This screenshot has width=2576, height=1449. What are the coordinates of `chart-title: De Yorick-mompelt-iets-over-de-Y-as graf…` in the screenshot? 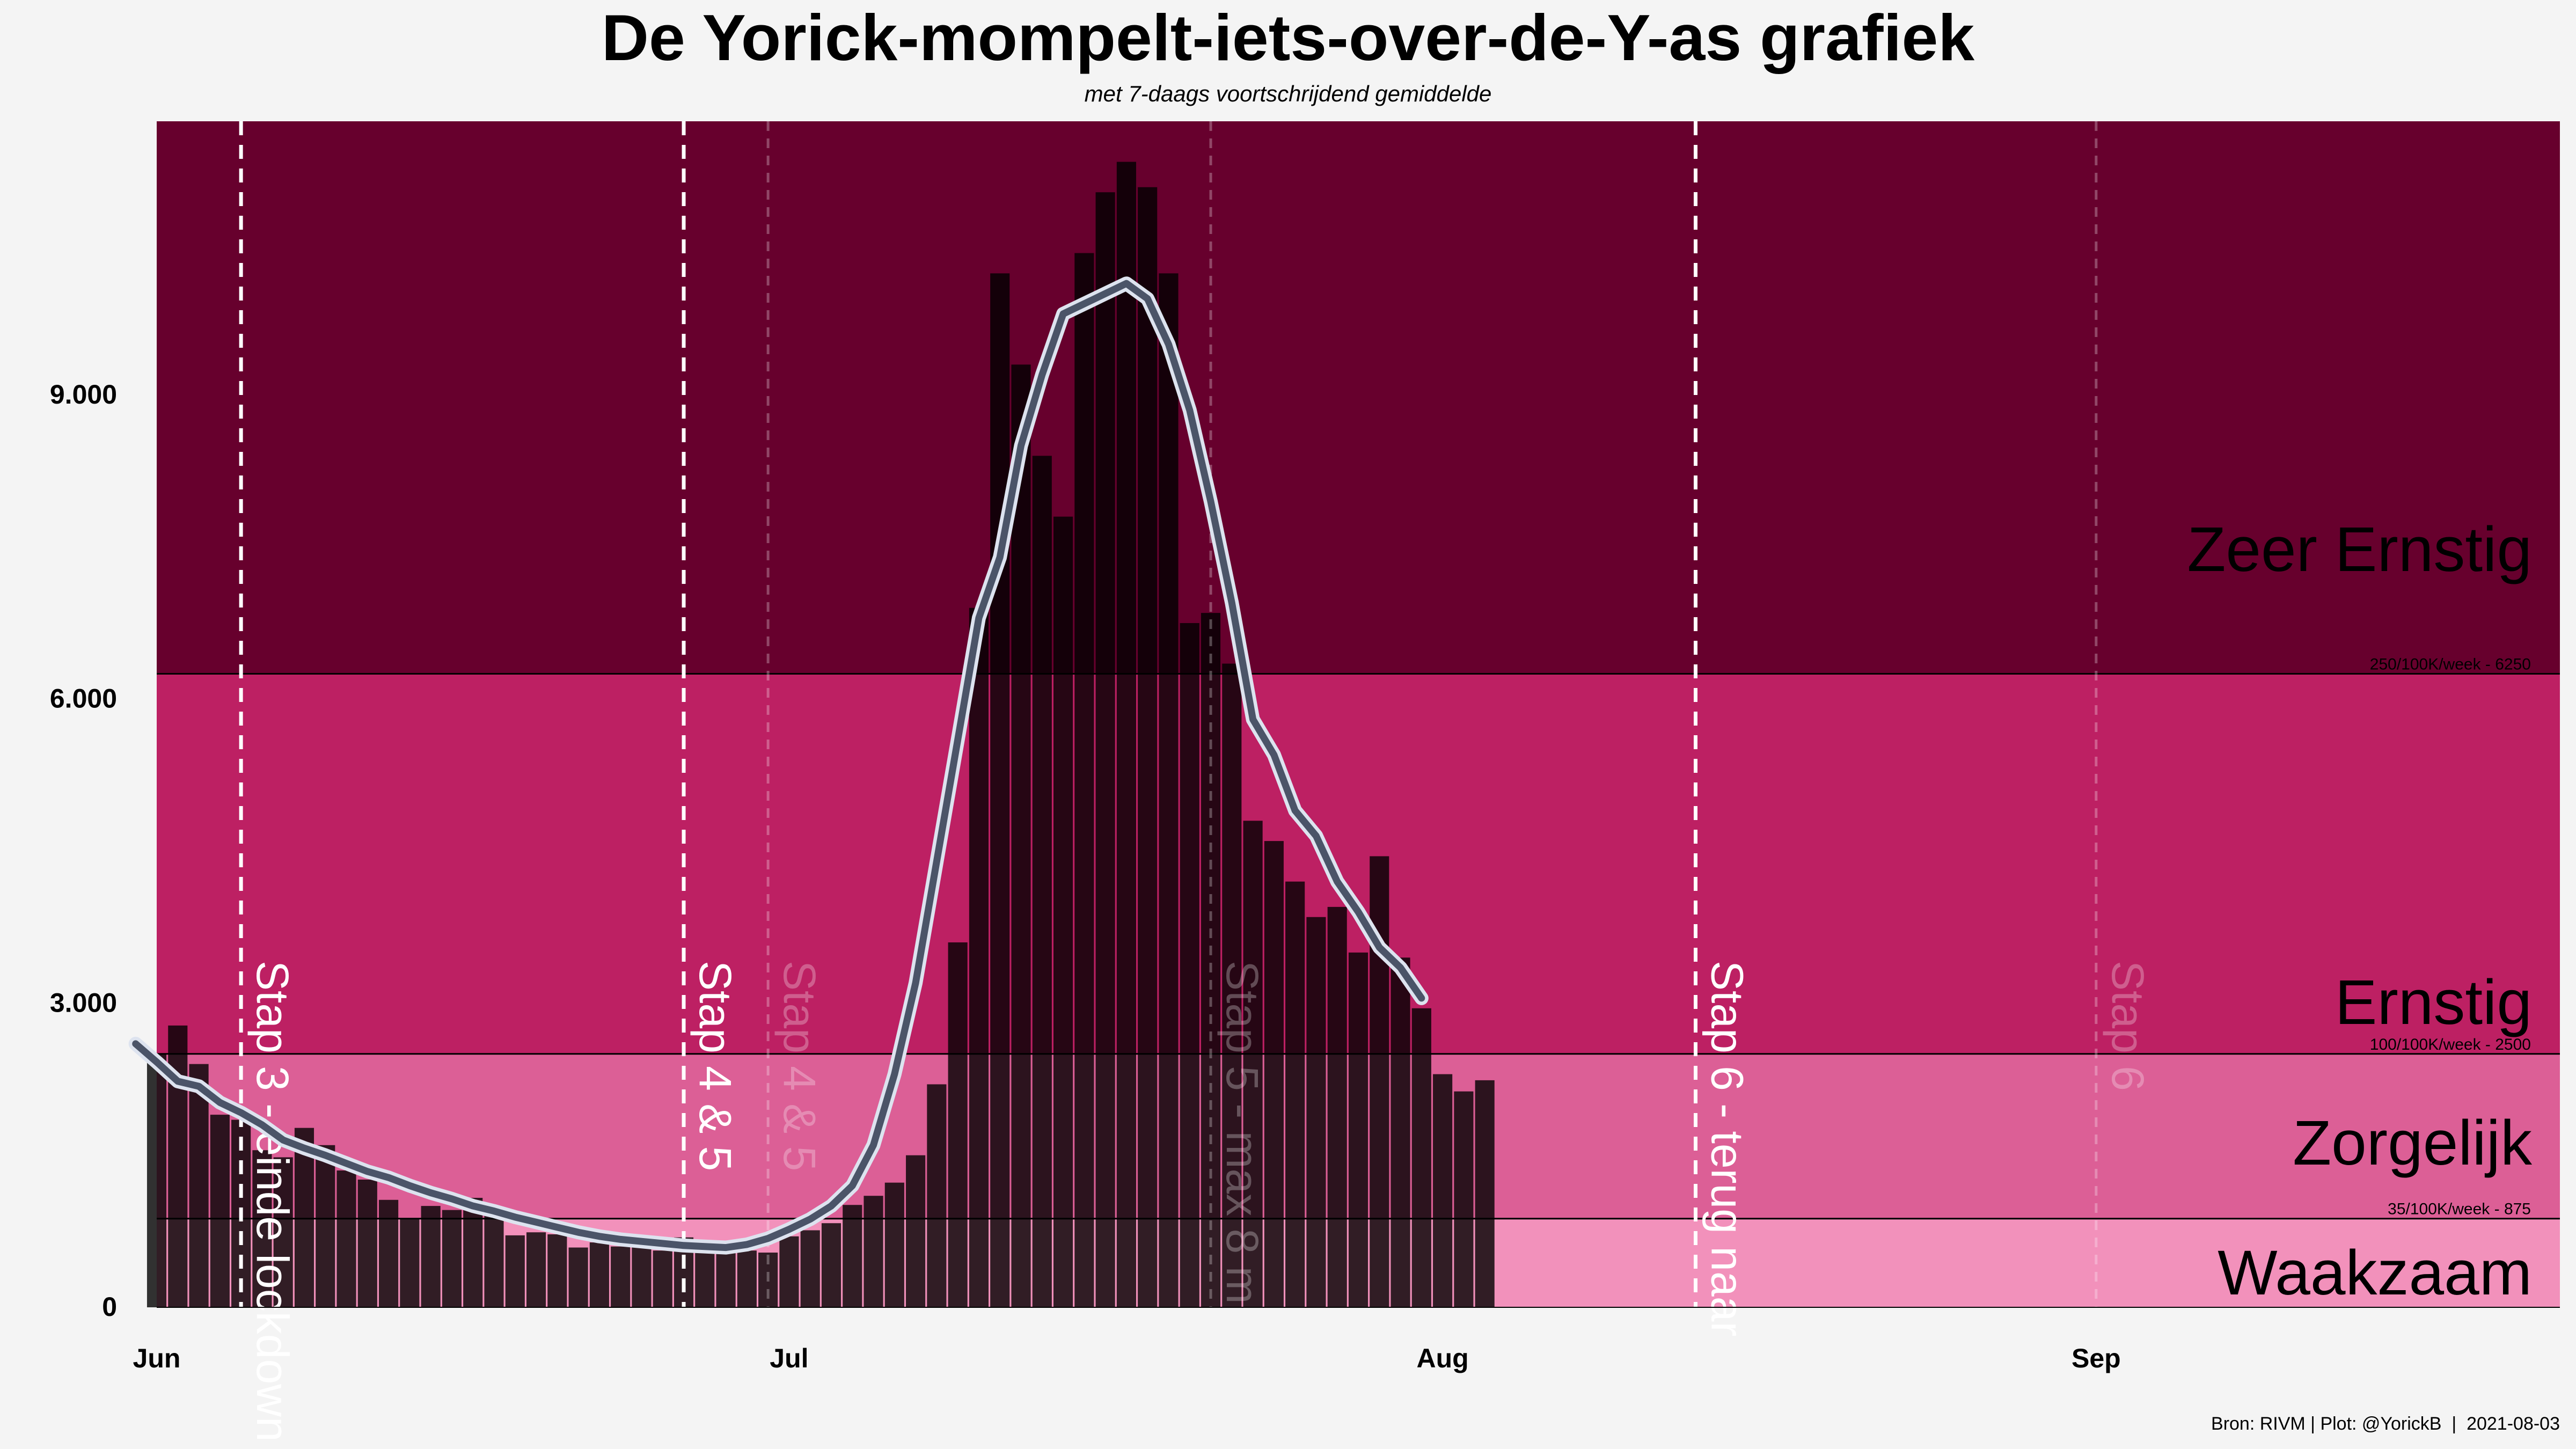 It's located at (1288, 37).